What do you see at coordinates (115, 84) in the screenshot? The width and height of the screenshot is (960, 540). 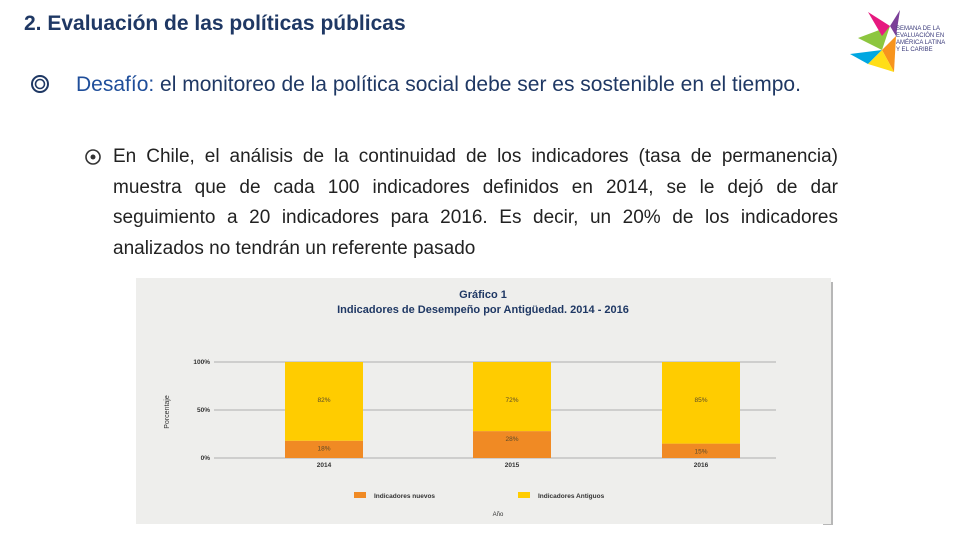 I see `bullet-level-1-strong: Desafío:` at bounding box center [115, 84].